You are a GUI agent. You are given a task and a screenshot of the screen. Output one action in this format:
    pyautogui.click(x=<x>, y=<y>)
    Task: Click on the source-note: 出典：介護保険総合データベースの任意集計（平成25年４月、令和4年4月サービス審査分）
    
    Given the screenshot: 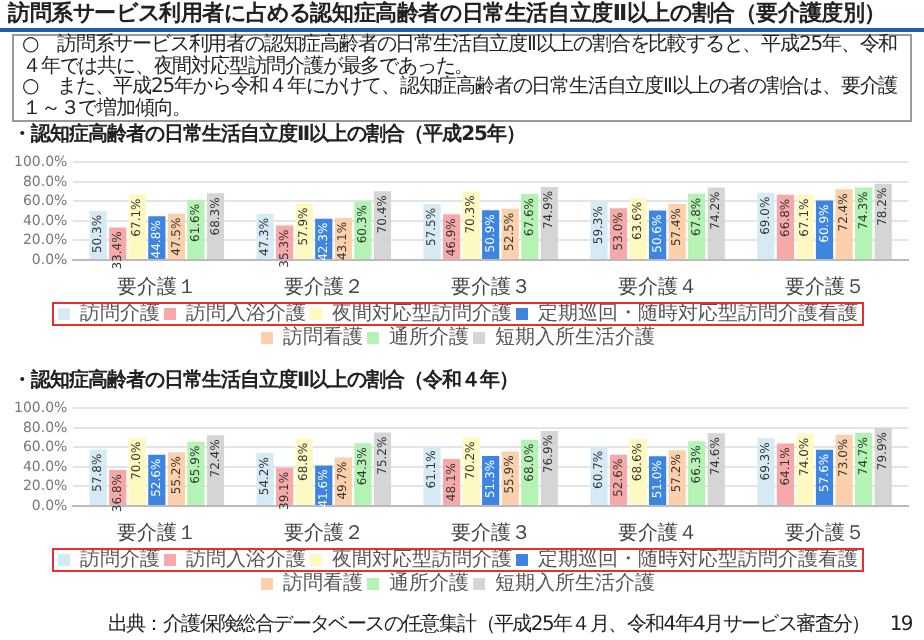 What is the action you would take?
    pyautogui.click(x=488, y=626)
    